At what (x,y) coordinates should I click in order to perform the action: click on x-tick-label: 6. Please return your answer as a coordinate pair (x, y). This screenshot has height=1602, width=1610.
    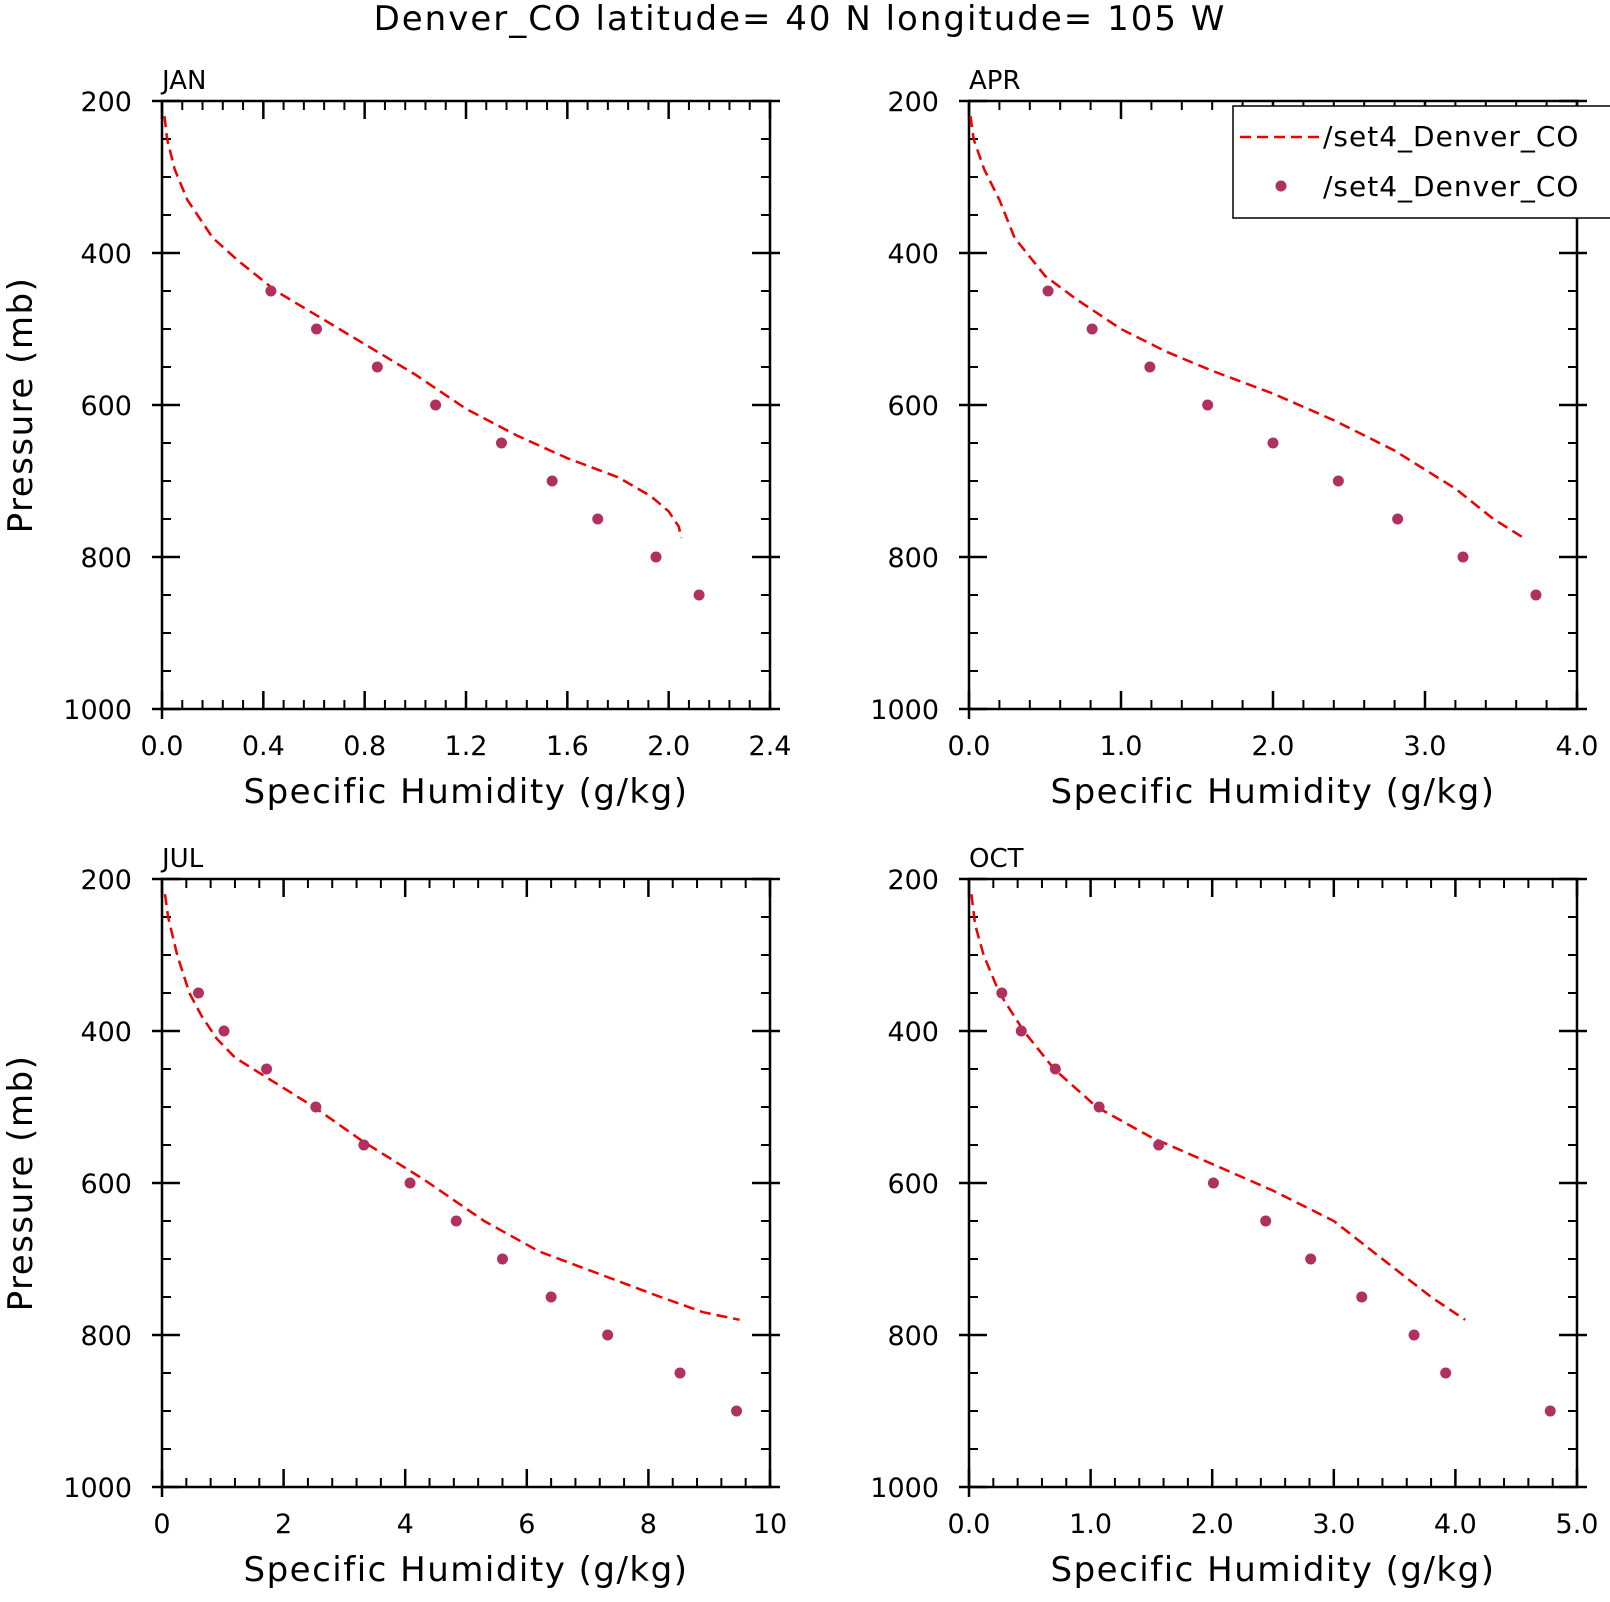
    Looking at the image, I should click on (526, 1524).